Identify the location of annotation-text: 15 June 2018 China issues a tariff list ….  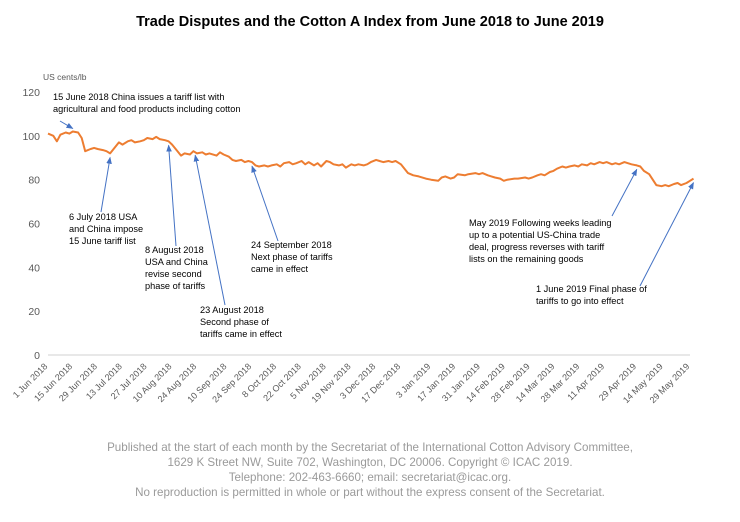
(138, 97).